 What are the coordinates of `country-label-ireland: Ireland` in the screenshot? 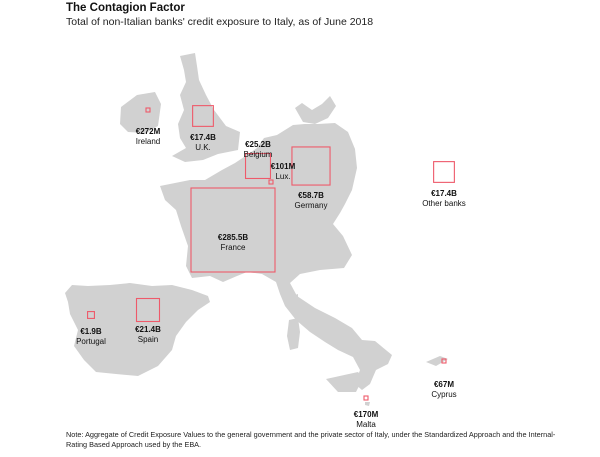 It's located at (148, 141).